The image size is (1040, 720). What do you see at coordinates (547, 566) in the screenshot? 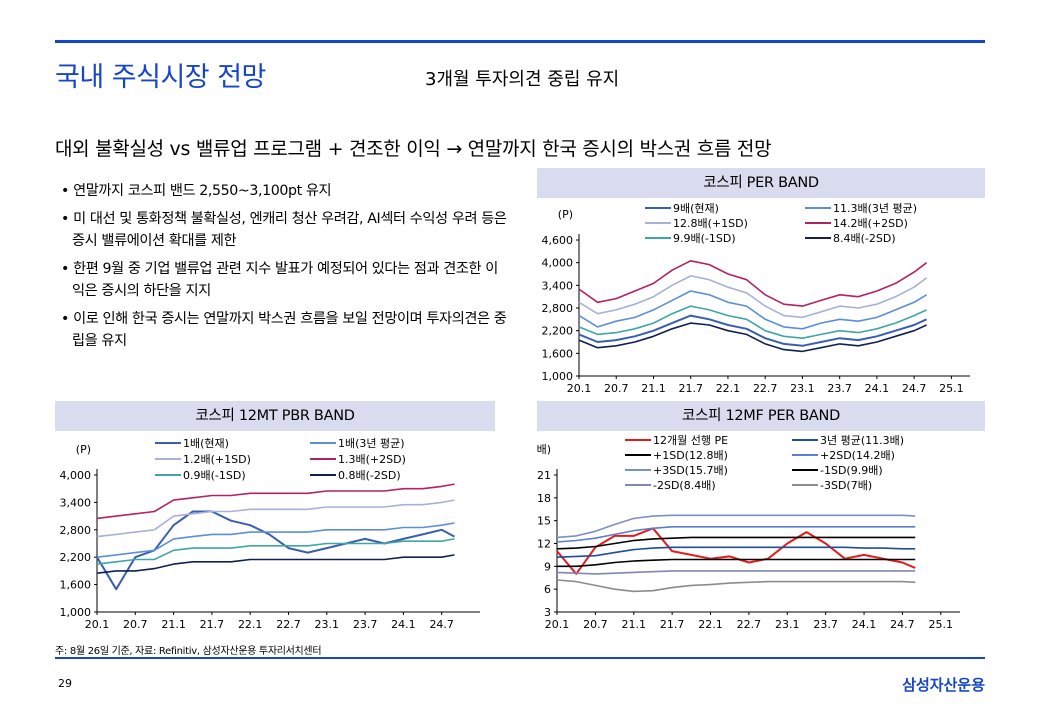
I see `y-tick-label: 9` at bounding box center [547, 566].